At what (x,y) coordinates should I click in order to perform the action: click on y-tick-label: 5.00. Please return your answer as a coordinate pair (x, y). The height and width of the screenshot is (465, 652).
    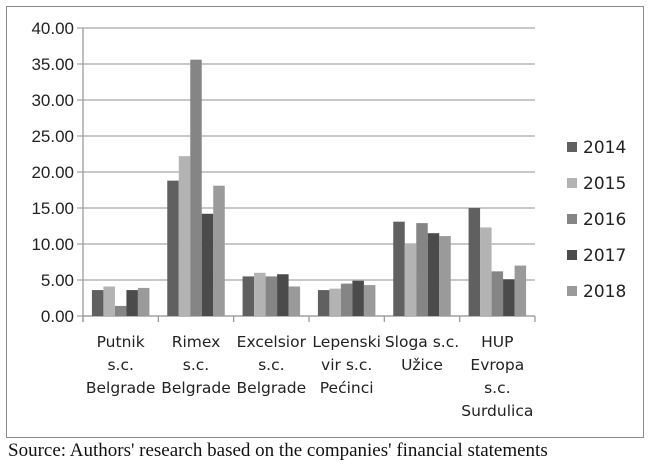
    Looking at the image, I should click on (57, 280).